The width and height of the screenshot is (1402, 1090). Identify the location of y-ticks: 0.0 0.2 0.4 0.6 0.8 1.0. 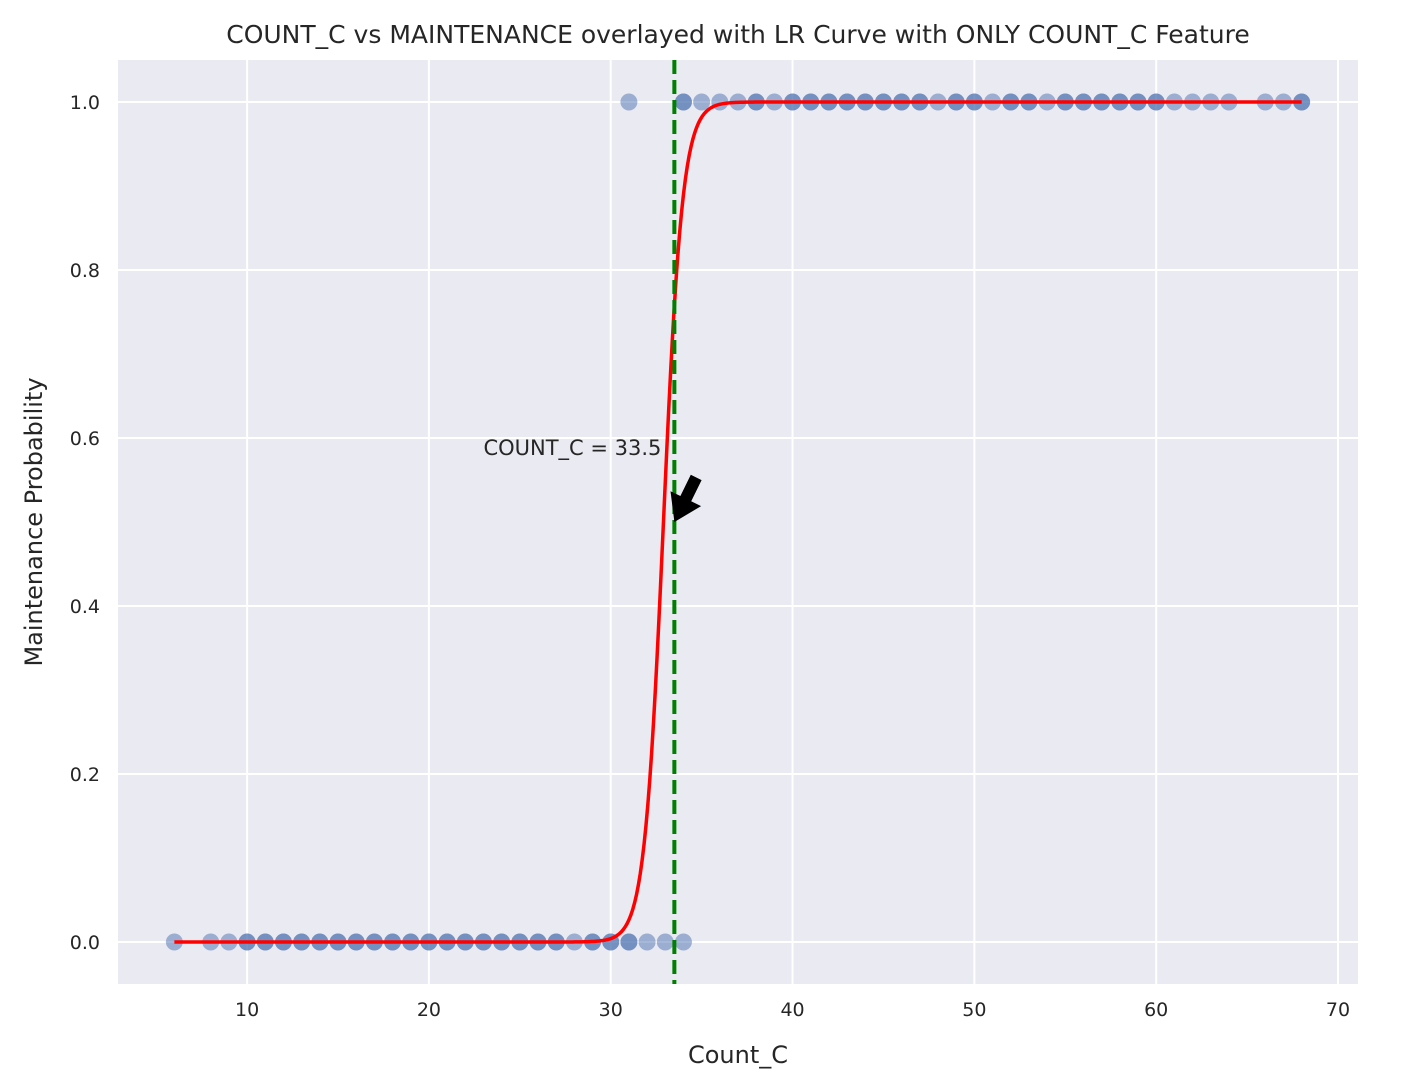
(85, 523).